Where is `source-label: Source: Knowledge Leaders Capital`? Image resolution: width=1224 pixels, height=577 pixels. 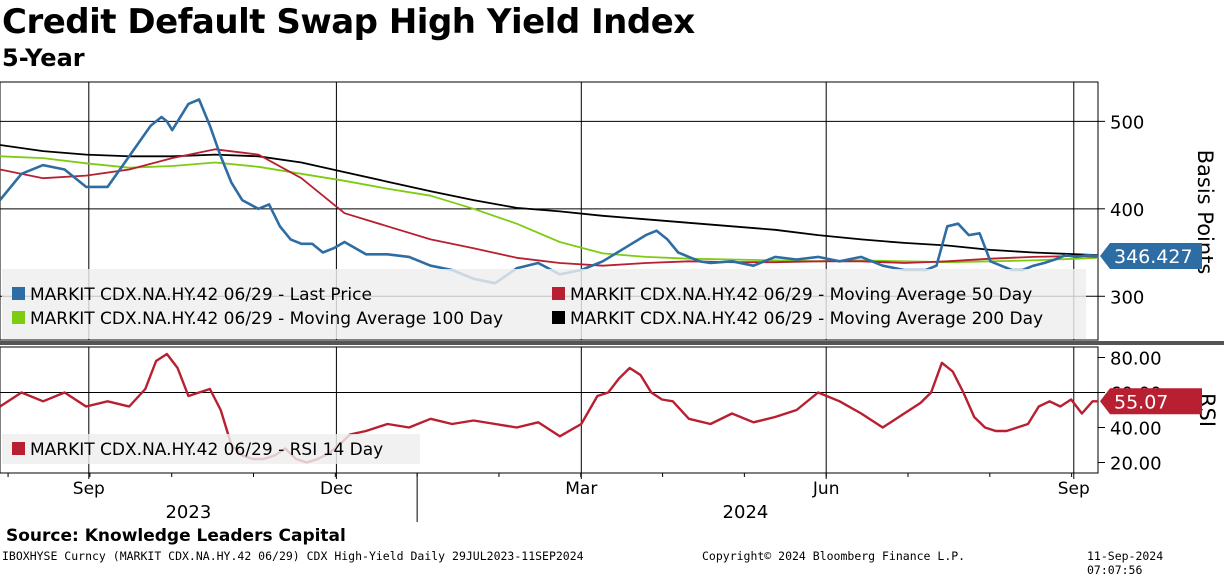
source-label: Source: Knowledge Leaders Capital is located at coordinates (176, 536).